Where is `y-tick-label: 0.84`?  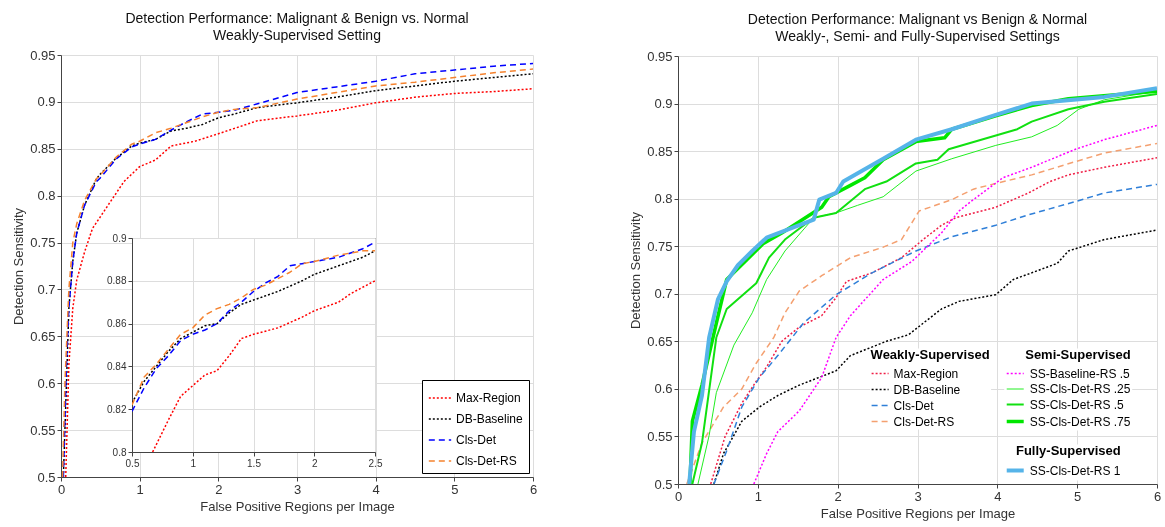
y-tick-label: 0.84 is located at coordinates (117, 366).